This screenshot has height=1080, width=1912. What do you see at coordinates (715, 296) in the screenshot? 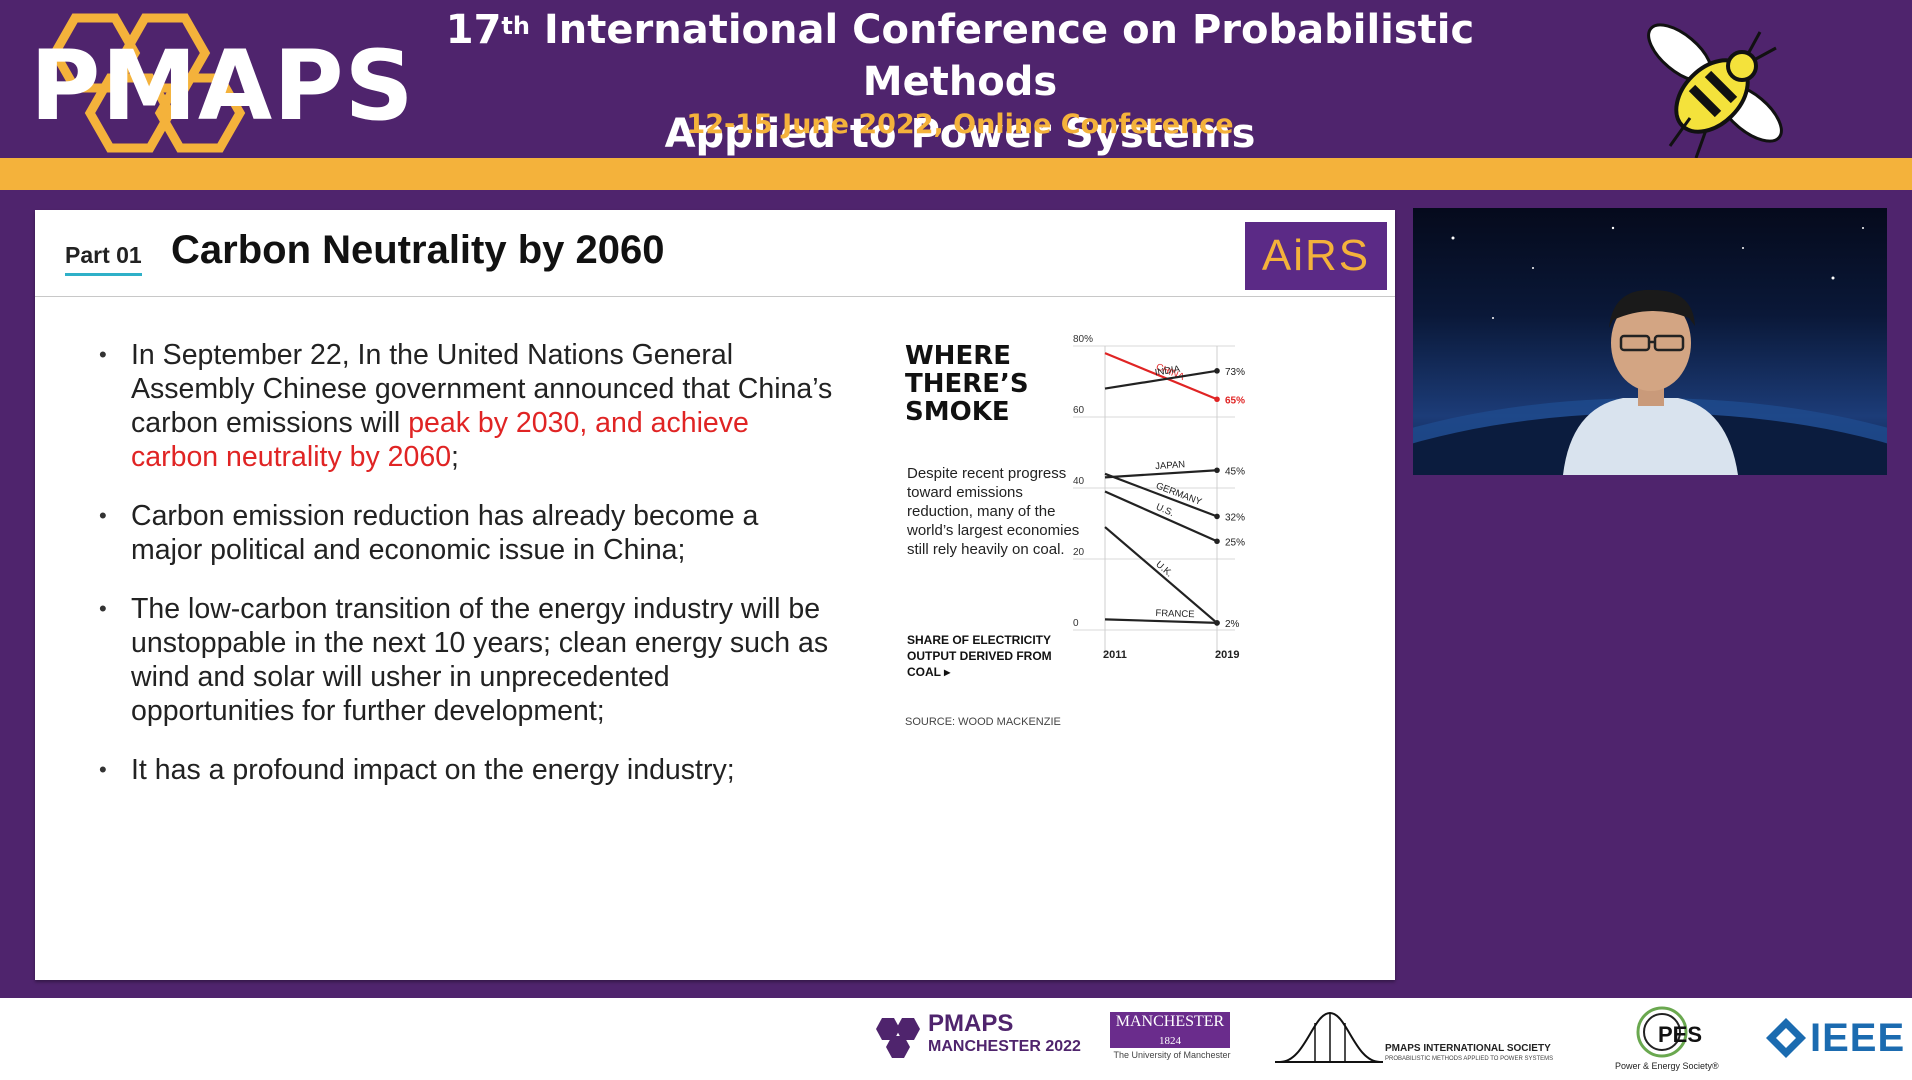
I see `title-divider` at bounding box center [715, 296].